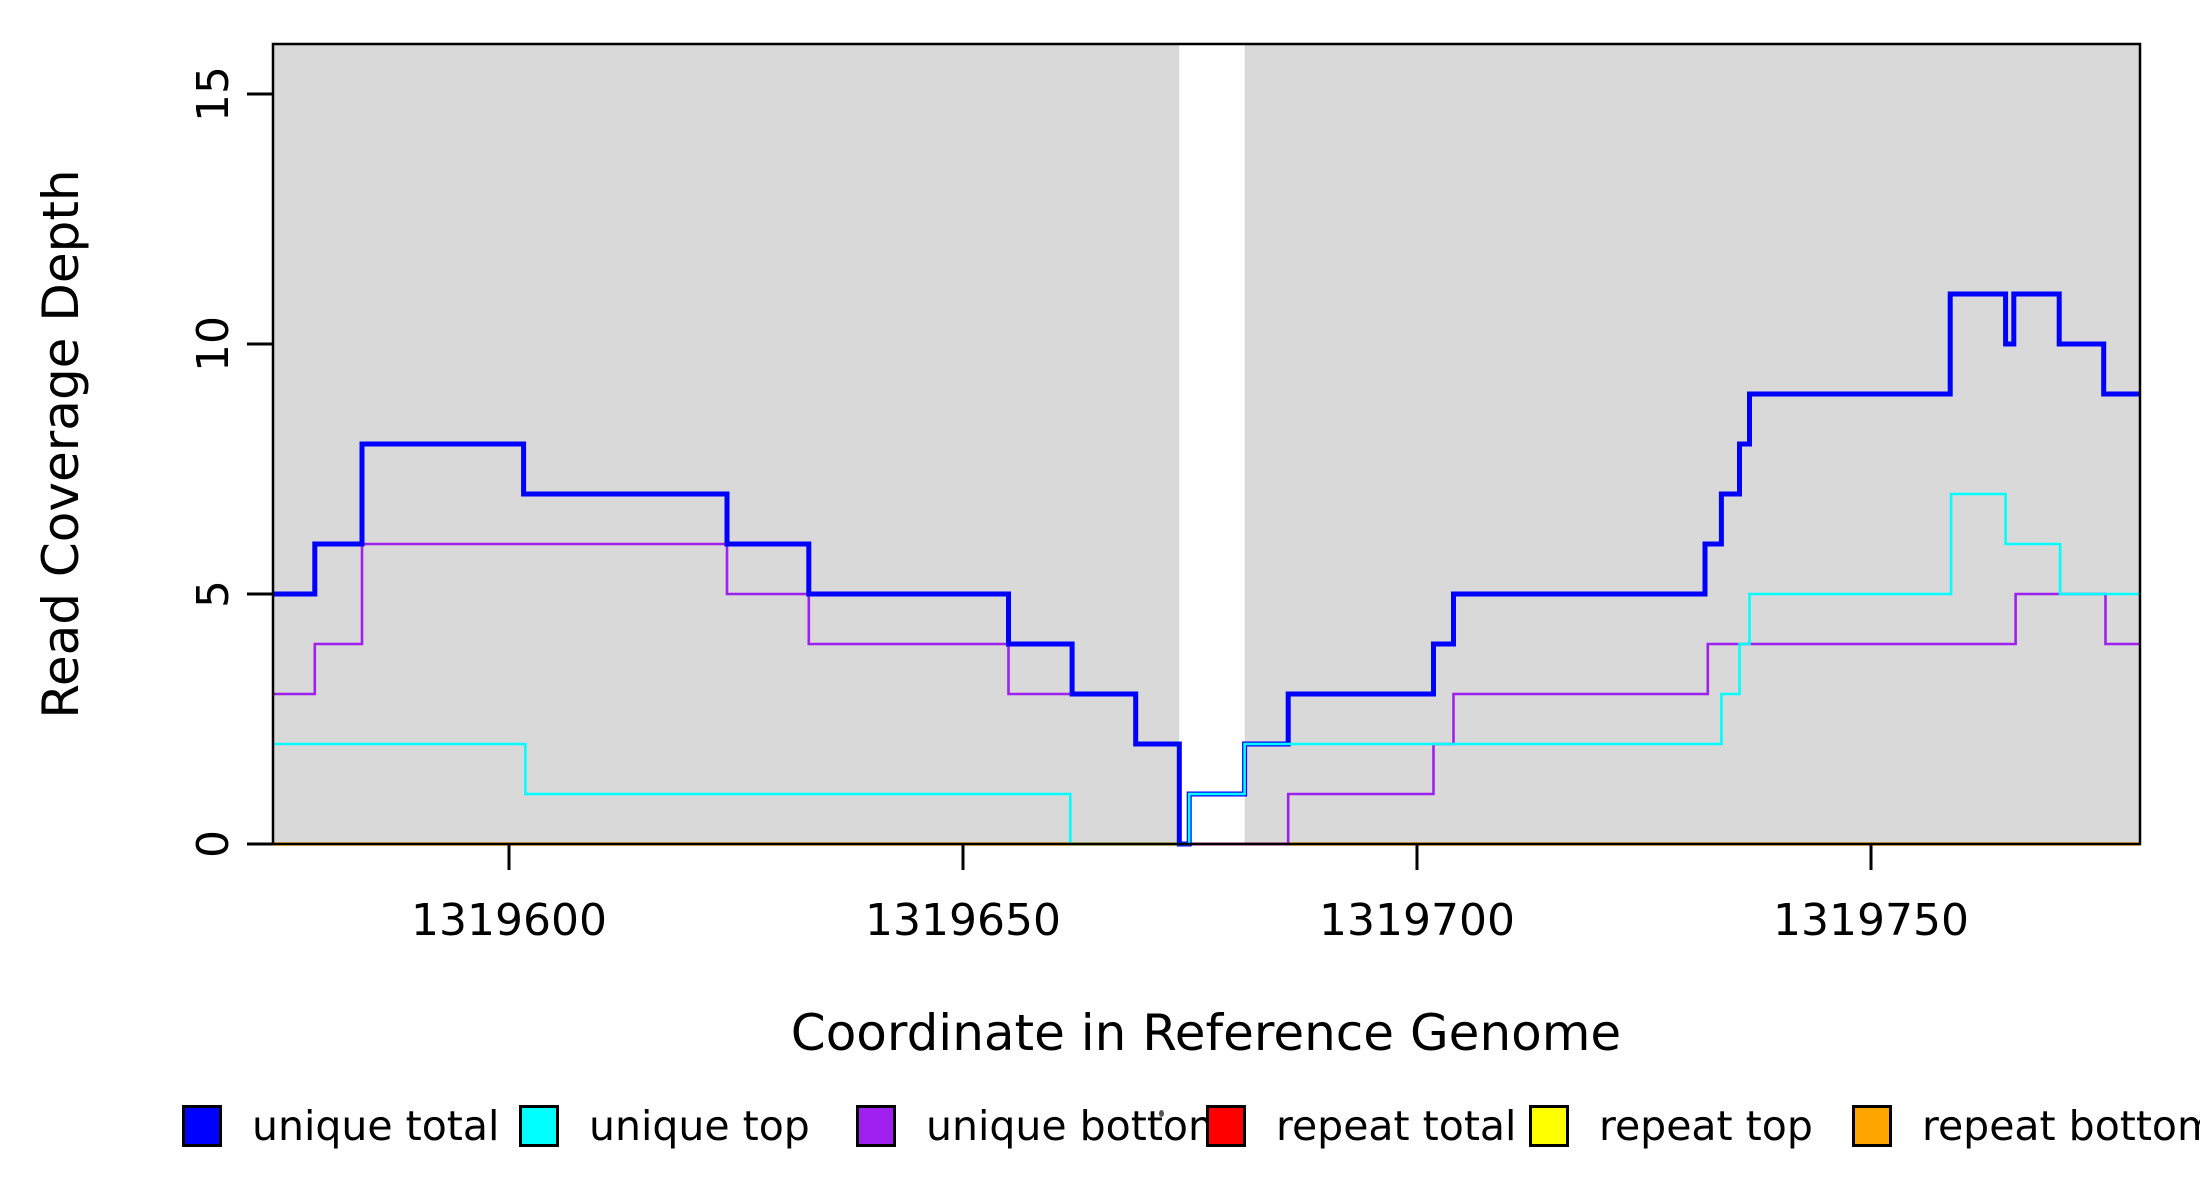 This screenshot has width=2200, height=1204. Describe the element at coordinates (699, 1126) in the screenshot. I see `legend-label: unique top` at that location.